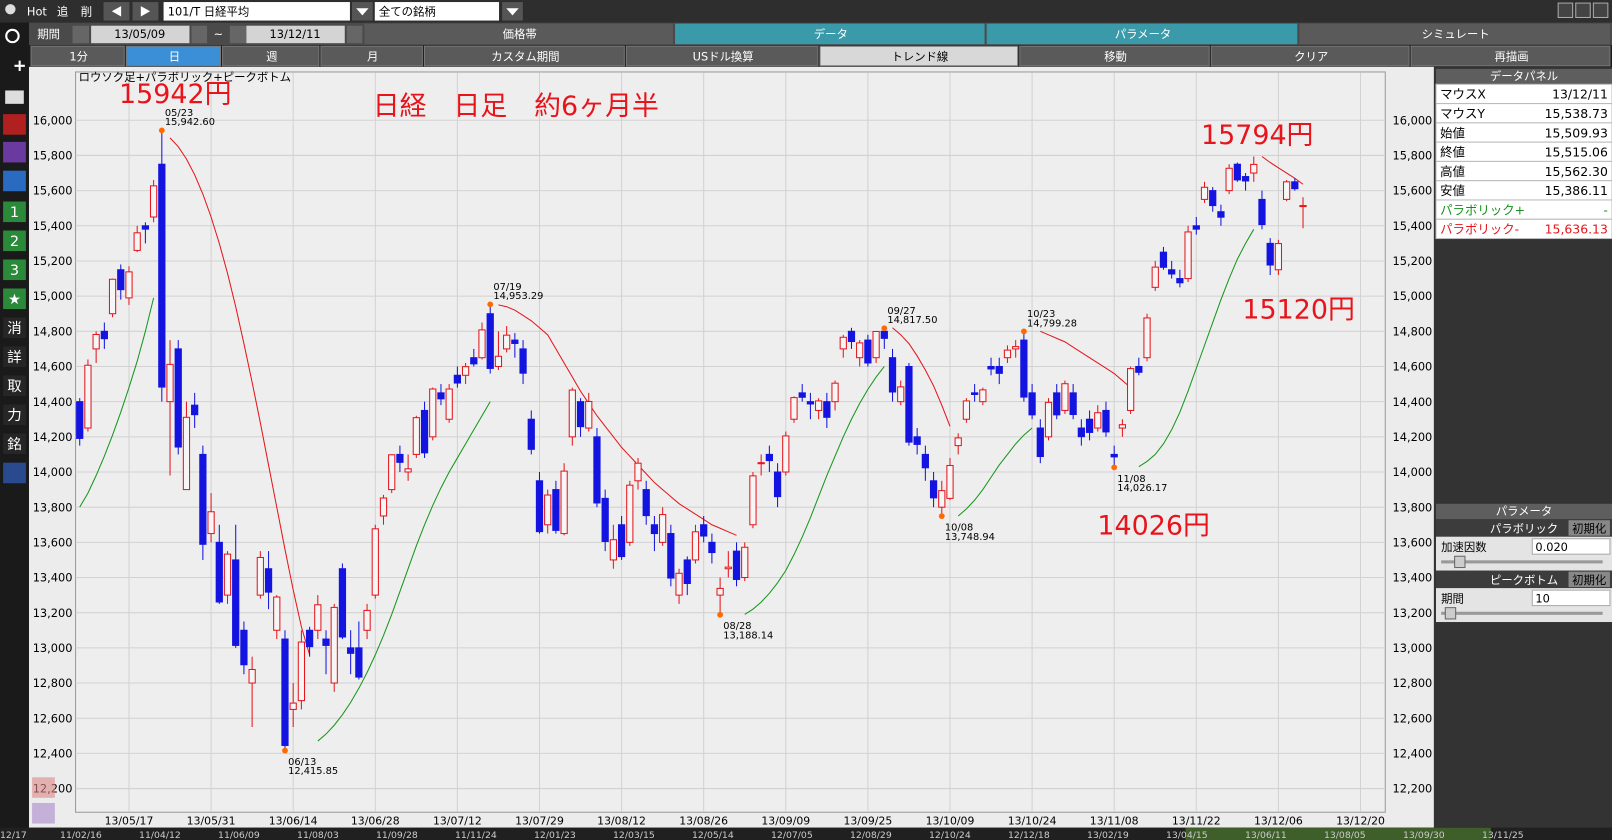 The width and height of the screenshot is (1612, 840). What do you see at coordinates (37, 11) in the screenshot?
I see `hot-button: Hot` at bounding box center [37, 11].